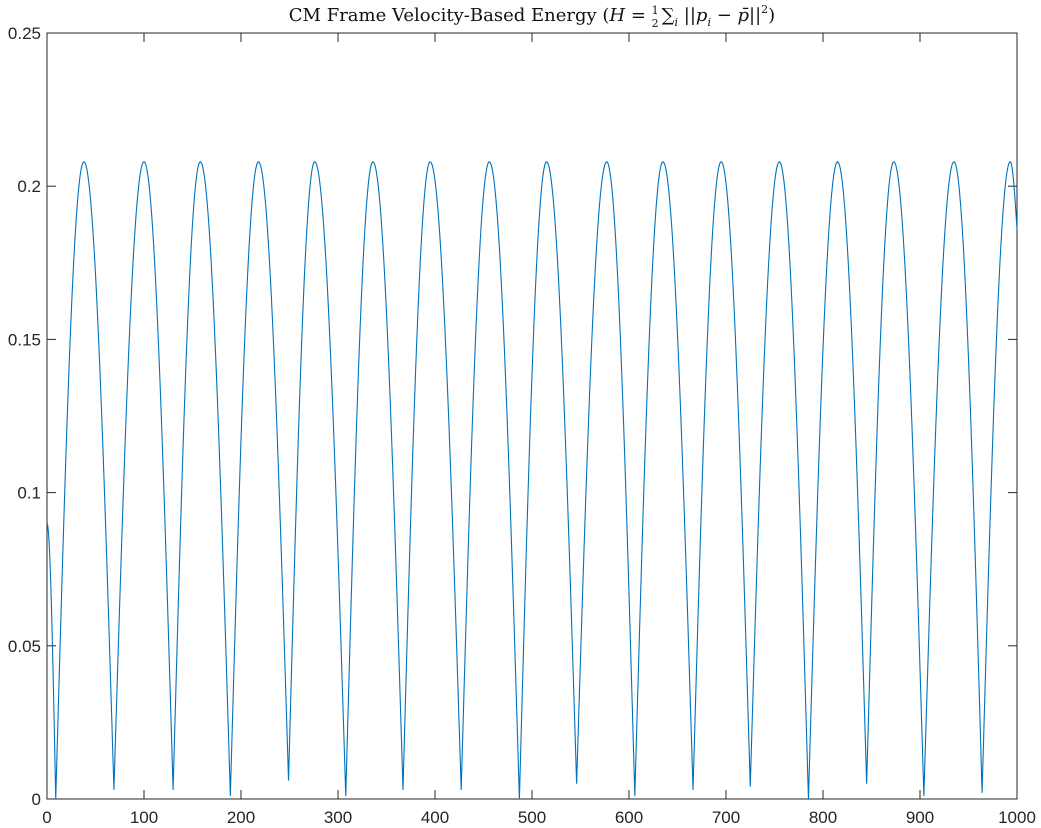 The height and width of the screenshot is (828, 1041). What do you see at coordinates (24, 646) in the screenshot?
I see `y-tick-label: 0.05` at bounding box center [24, 646].